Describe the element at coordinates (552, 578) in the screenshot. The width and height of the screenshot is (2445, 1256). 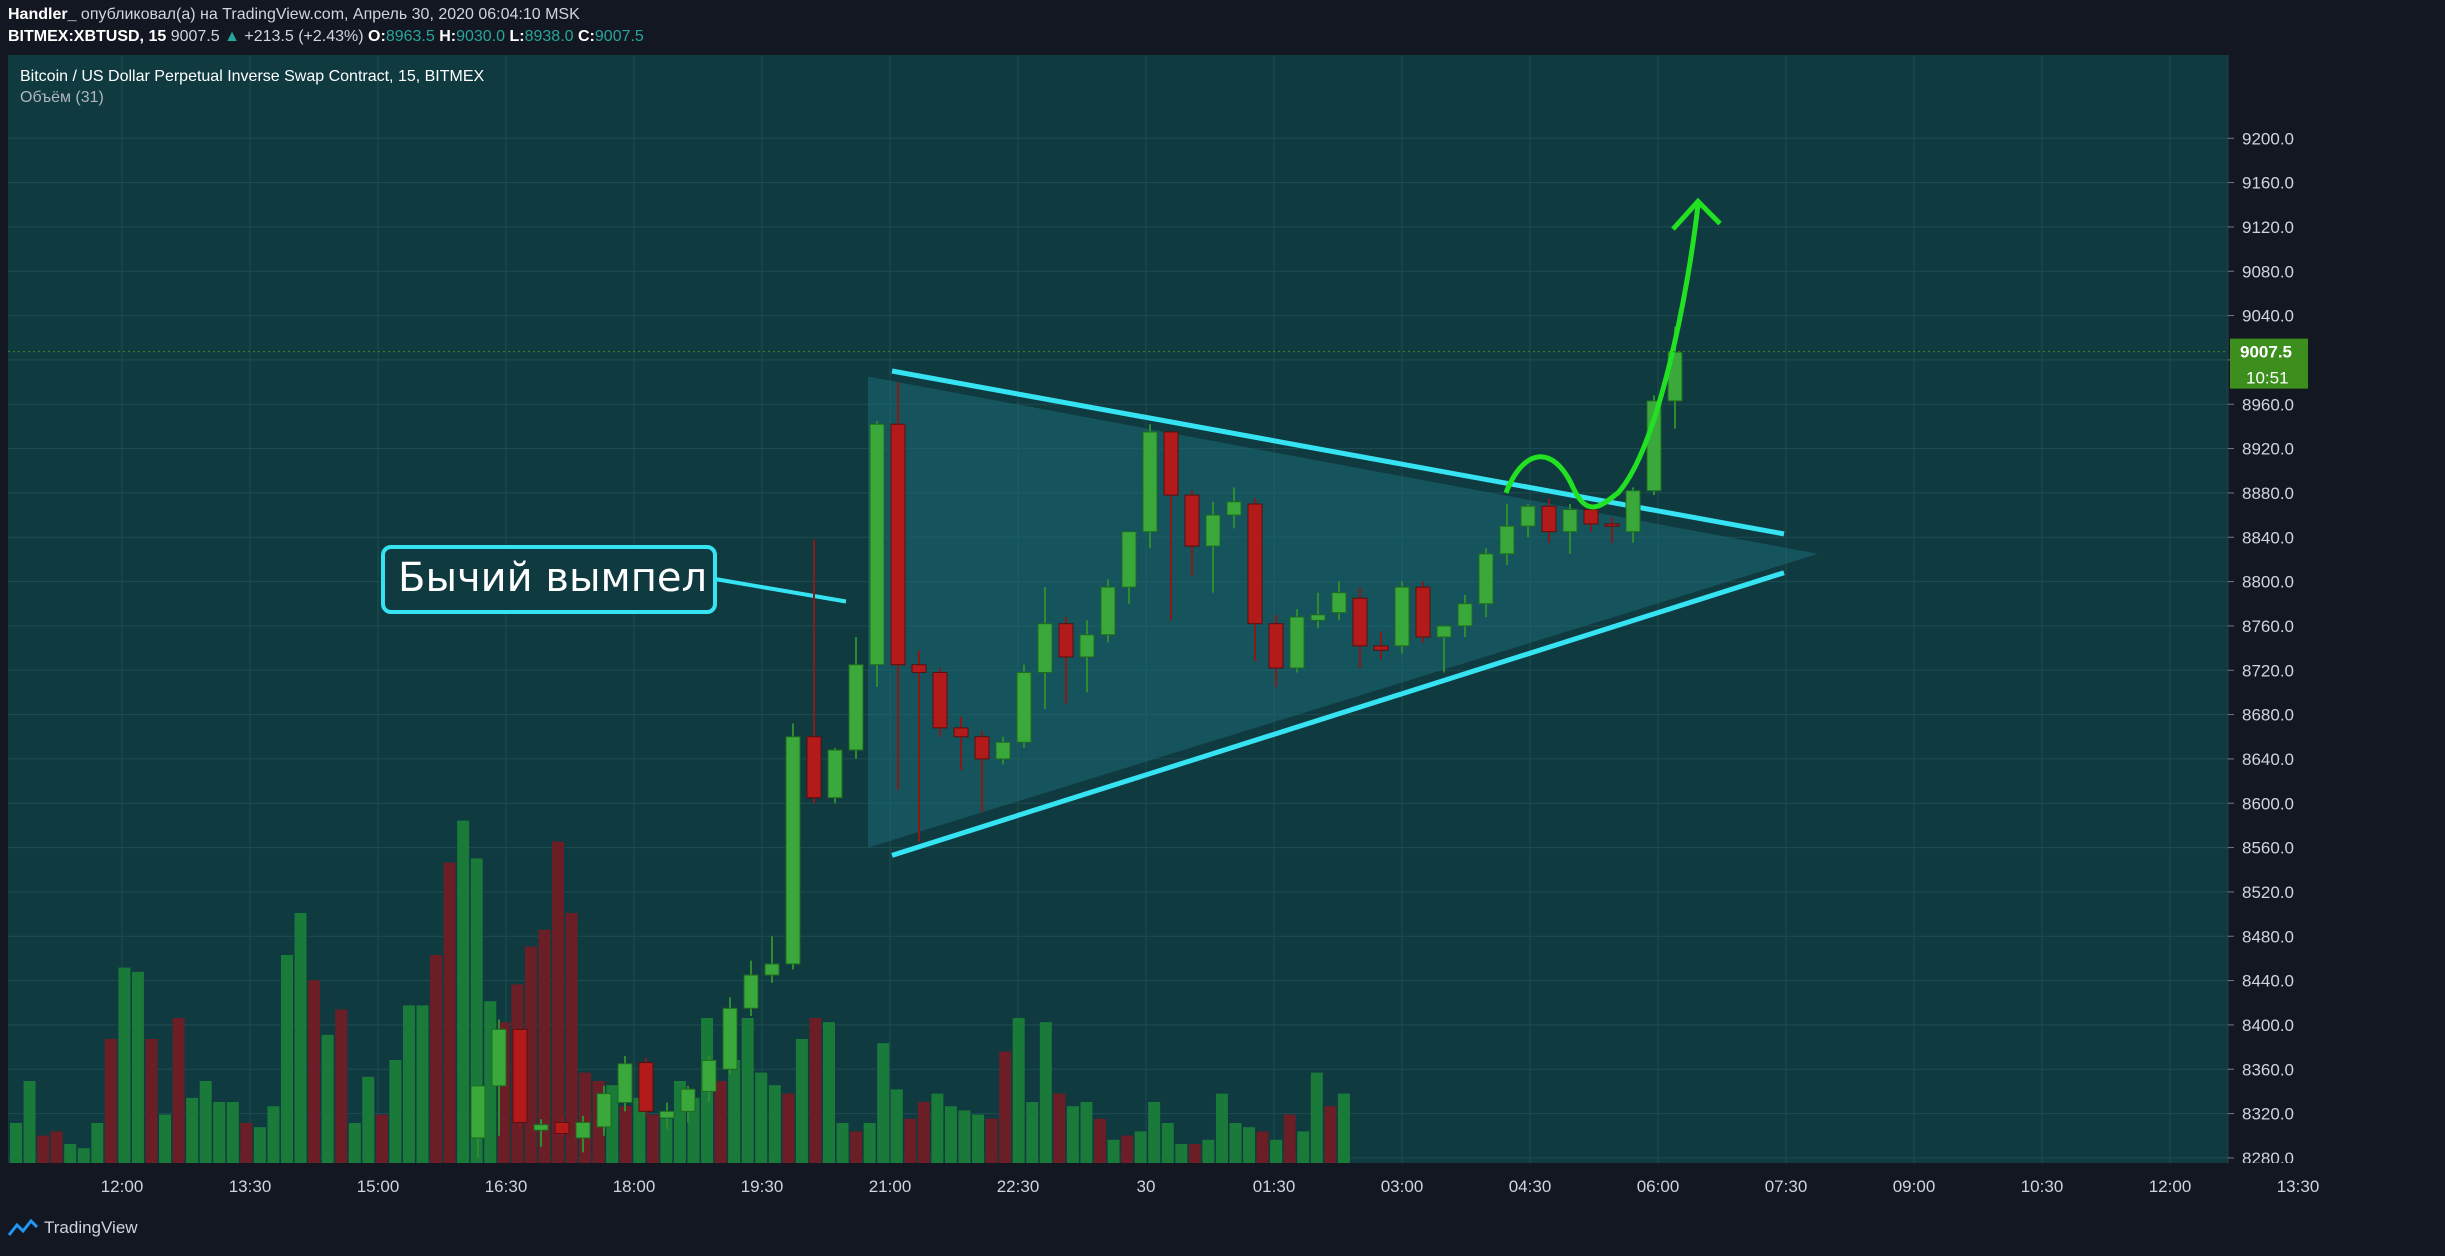
I see `annotation-text: Бычий вымпел` at that location.